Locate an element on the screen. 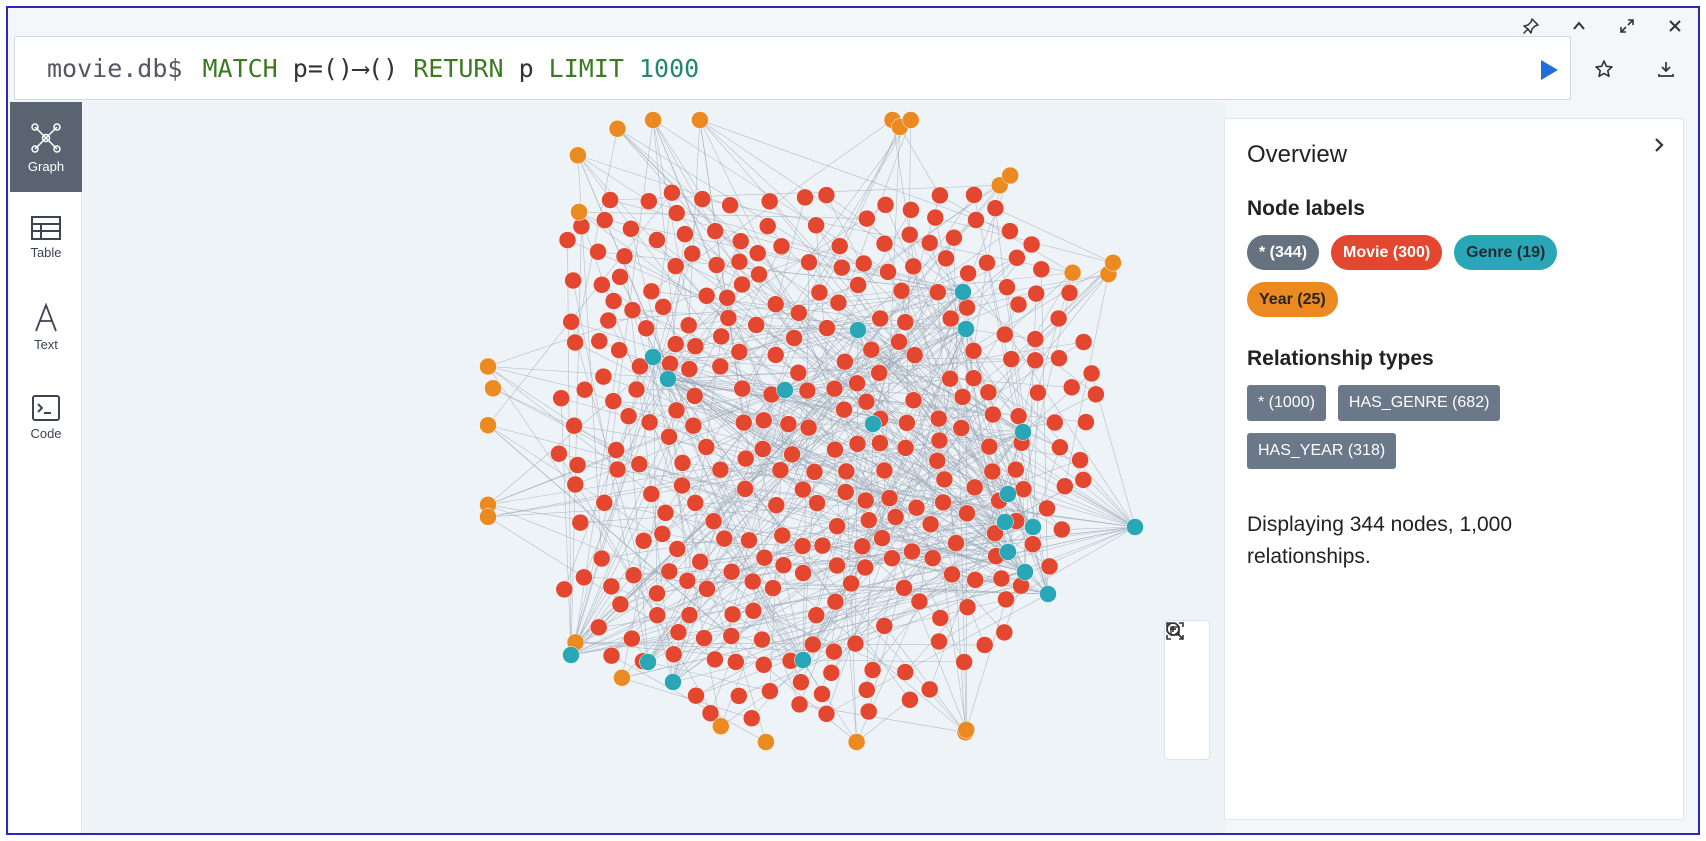  expand-icon is located at coordinates (1627, 26).